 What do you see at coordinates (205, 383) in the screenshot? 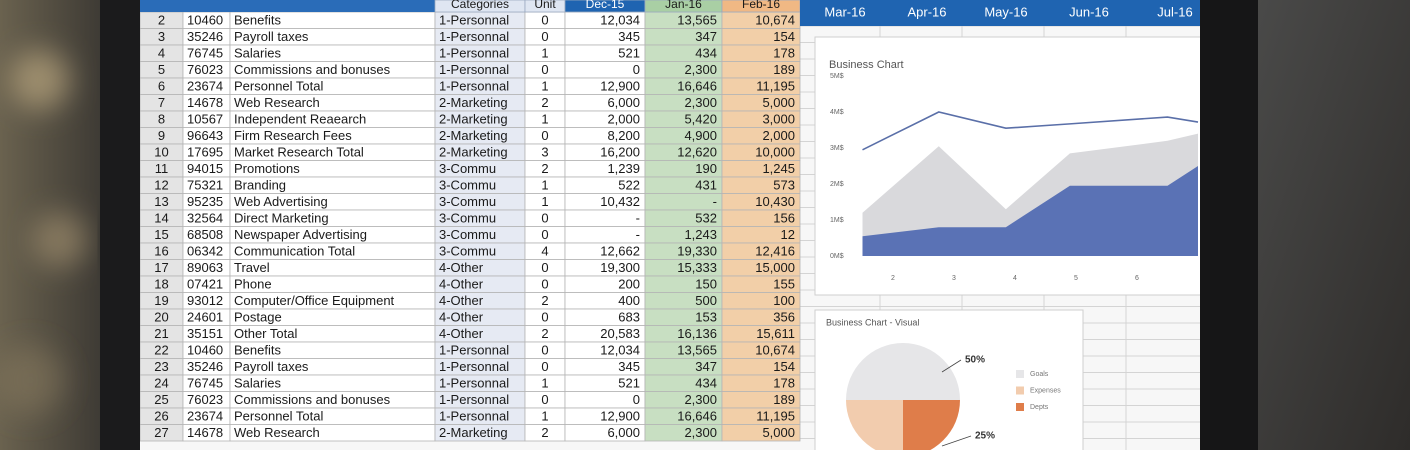
I see `cell-text: 76745` at bounding box center [205, 383].